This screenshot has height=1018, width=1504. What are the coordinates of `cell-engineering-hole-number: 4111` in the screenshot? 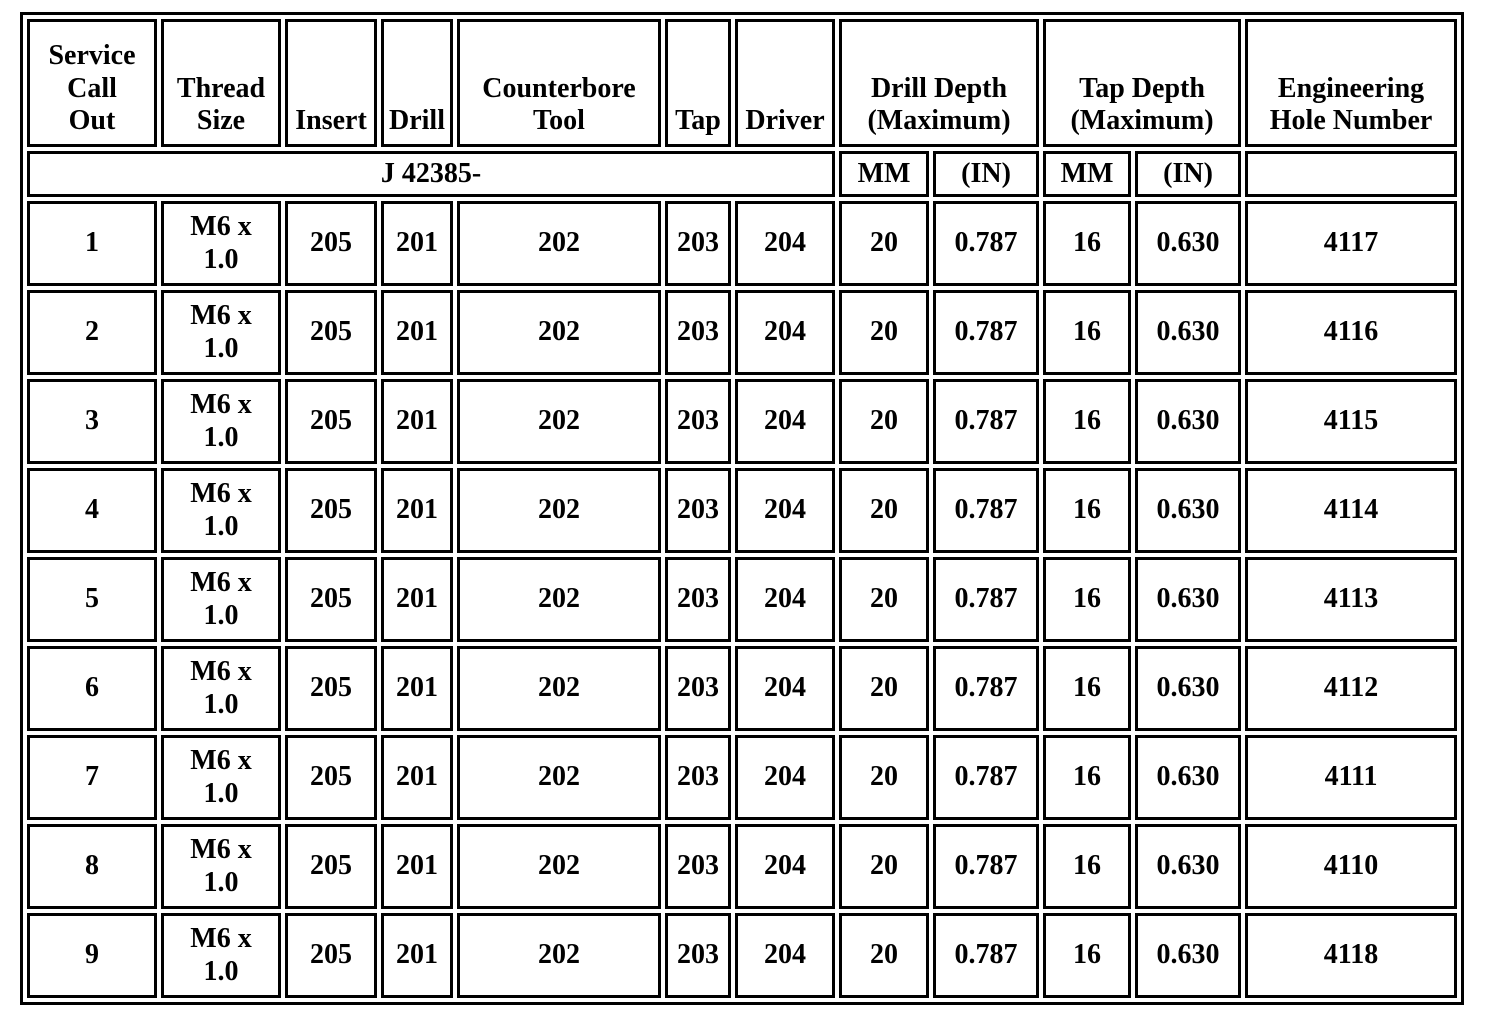 It's located at (1351, 777).